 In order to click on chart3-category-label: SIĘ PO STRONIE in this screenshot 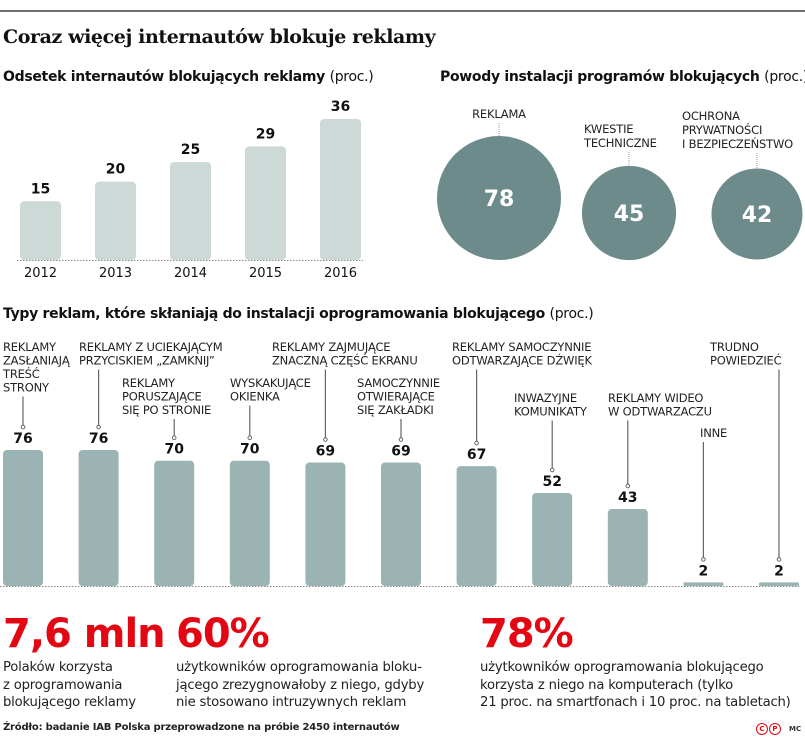, I will do `click(166, 410)`.